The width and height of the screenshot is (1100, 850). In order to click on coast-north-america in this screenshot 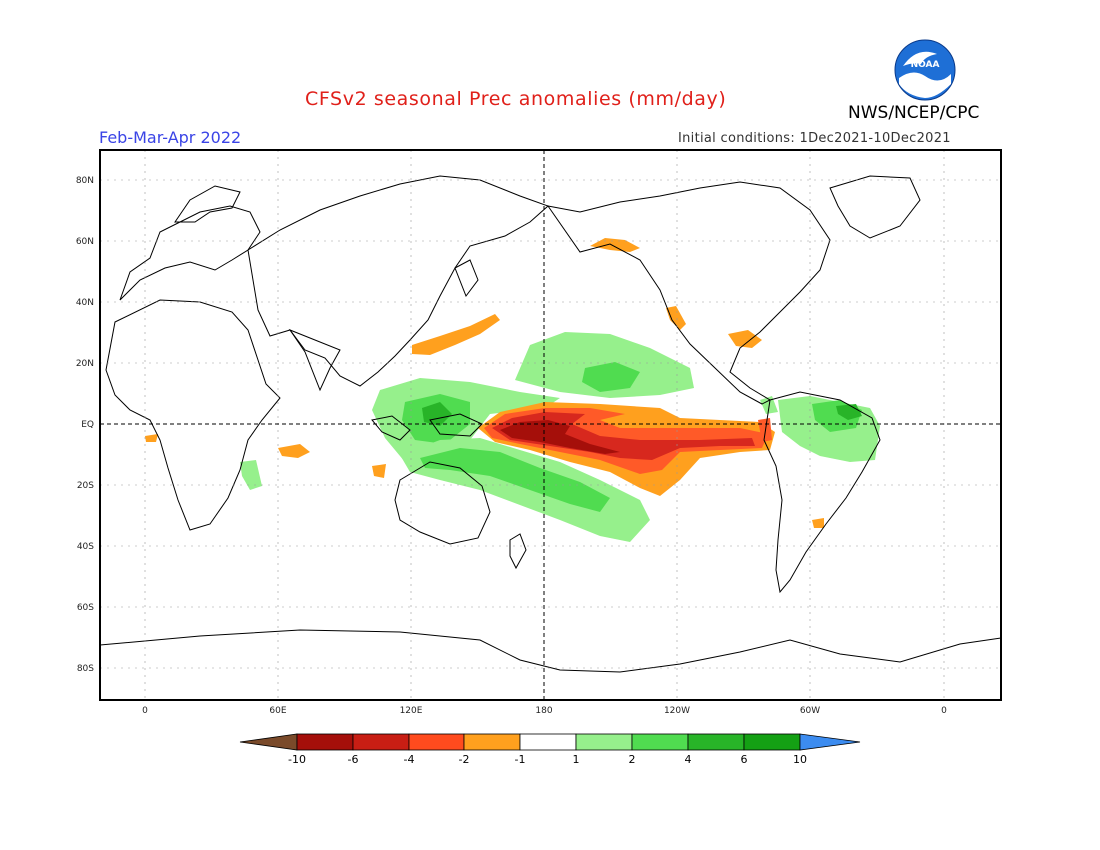, I will do `click(688, 293)`.